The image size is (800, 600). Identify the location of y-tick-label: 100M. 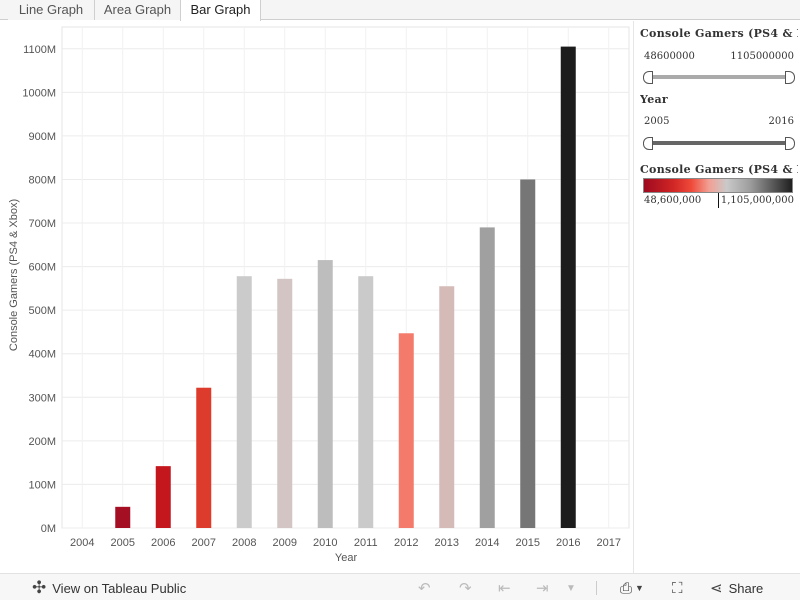
(42, 485).